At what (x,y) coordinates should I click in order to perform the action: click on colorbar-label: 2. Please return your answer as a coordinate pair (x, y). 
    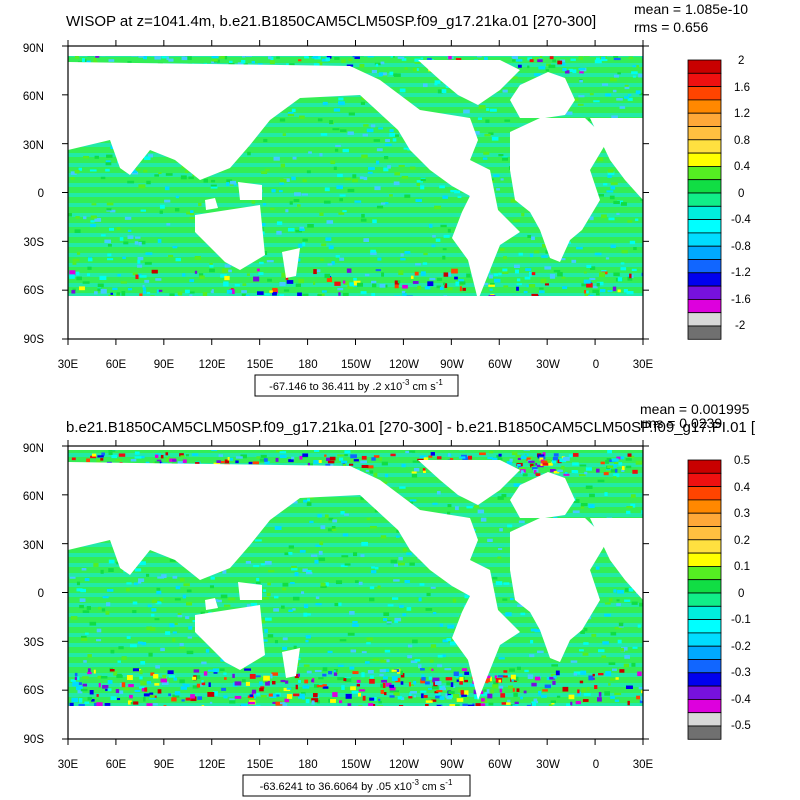
    Looking at the image, I should click on (741, 61).